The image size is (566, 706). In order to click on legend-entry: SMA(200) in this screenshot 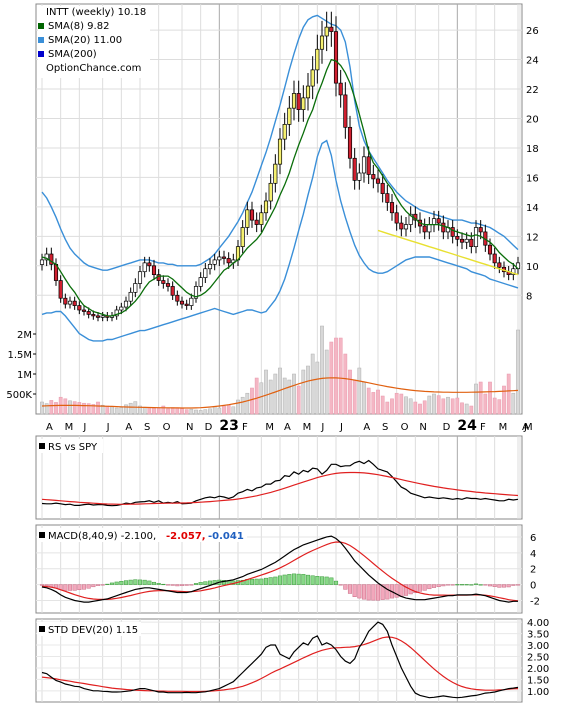, I will do `click(72, 54)`.